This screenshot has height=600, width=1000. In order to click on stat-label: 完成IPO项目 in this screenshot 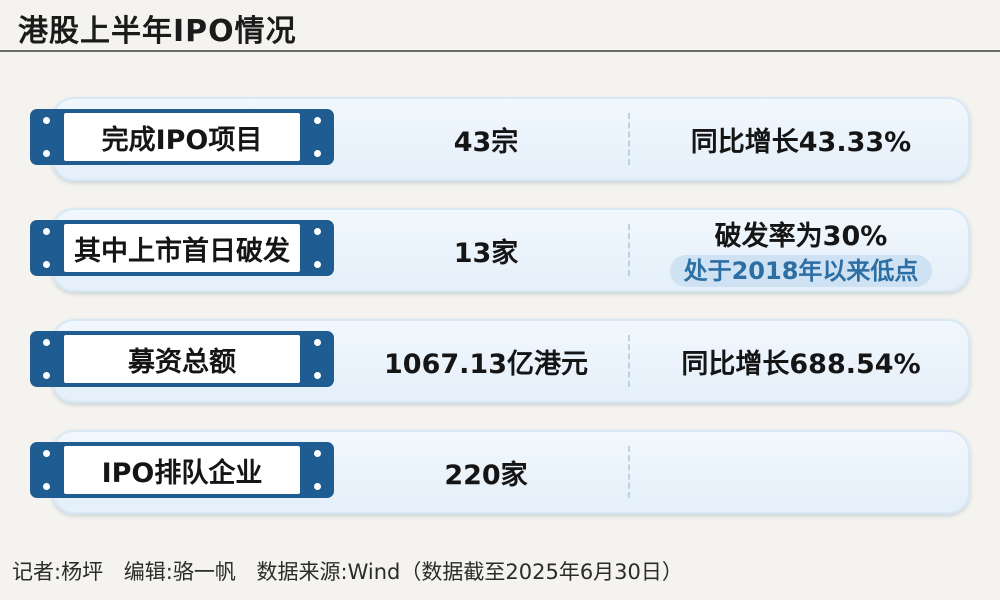, I will do `click(182, 137)`.